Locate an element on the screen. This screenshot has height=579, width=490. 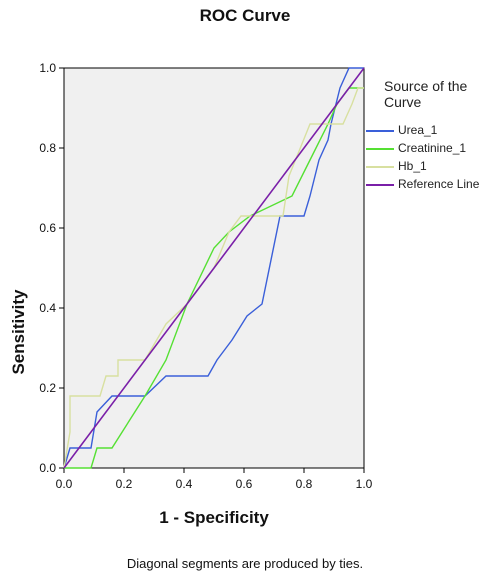
x-tick-label: 0.2 is located at coordinates (124, 484).